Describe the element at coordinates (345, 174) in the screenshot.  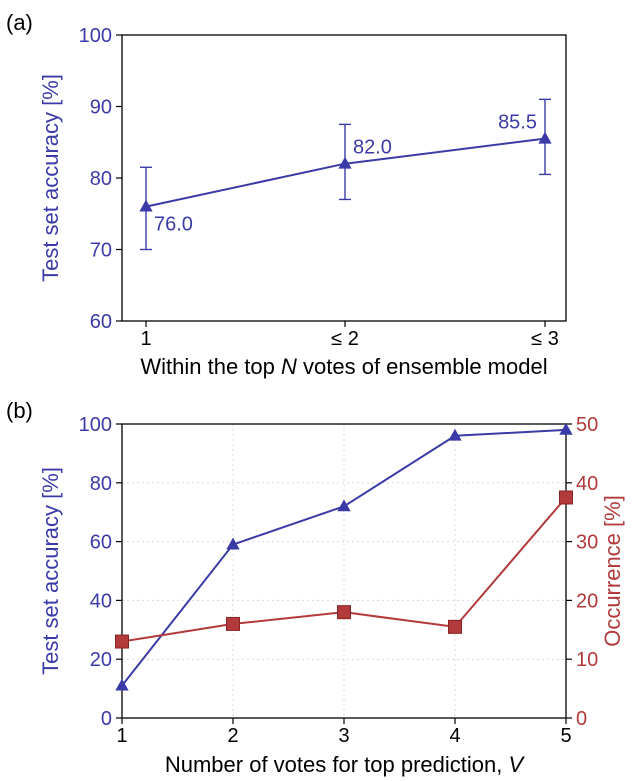
I see `panel-a-series: 76.0 82.0 85.5` at that location.